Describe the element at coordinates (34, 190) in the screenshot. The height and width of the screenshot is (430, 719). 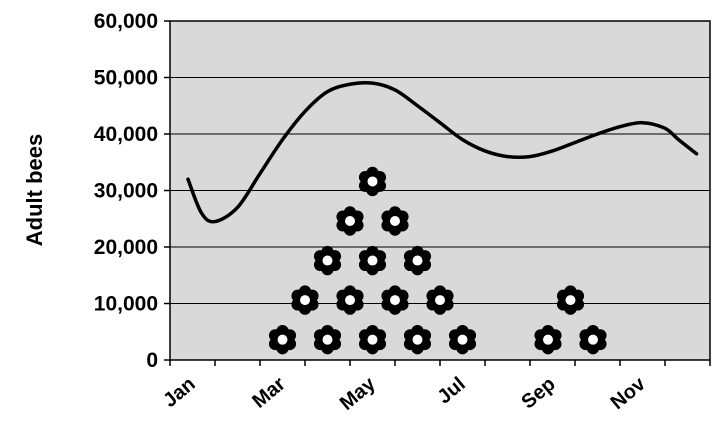
I see `y-axis-title: Adult bees` at that location.